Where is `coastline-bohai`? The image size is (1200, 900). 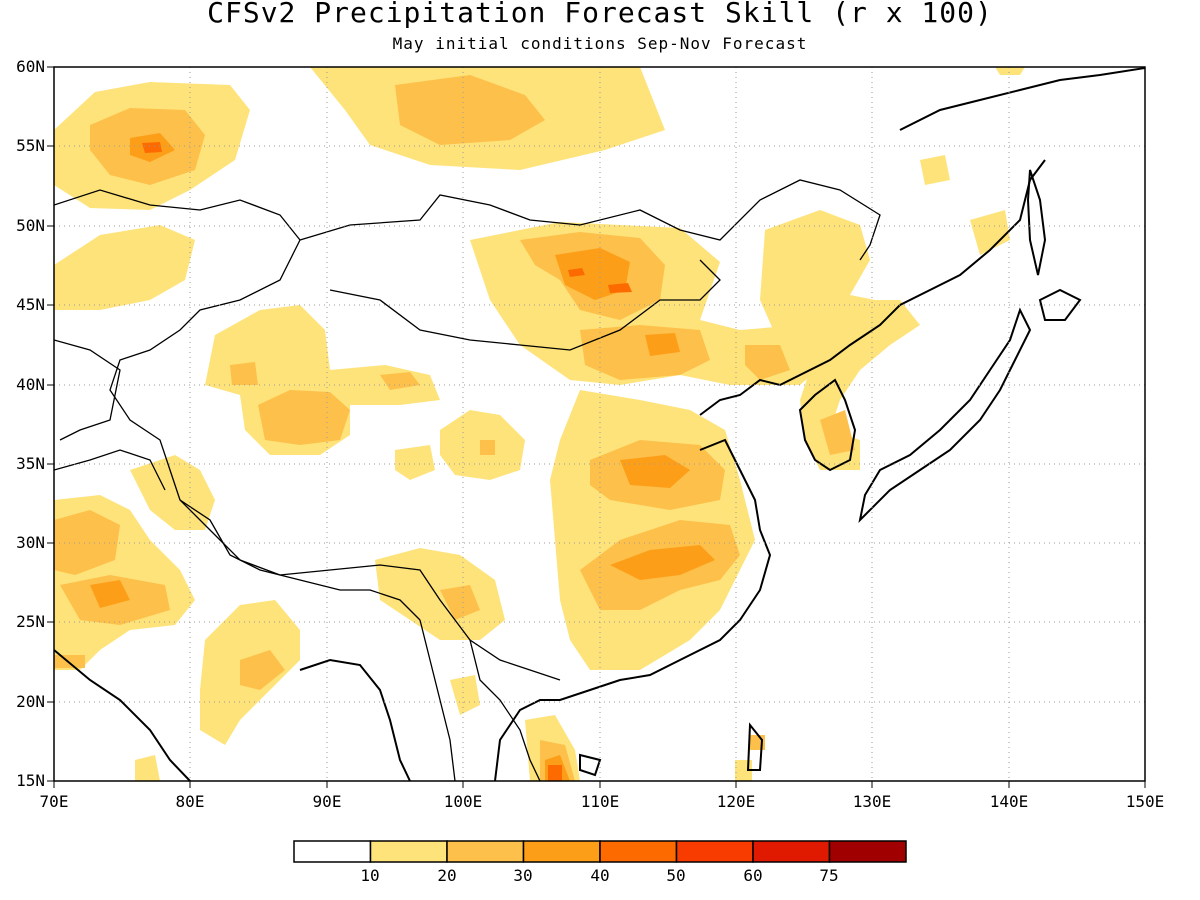 coastline-bohai is located at coordinates (872, 287).